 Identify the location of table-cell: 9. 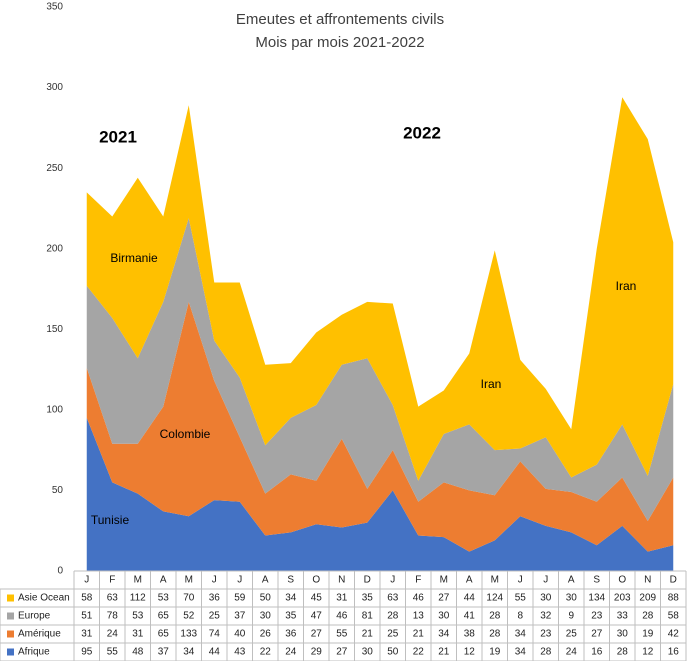
(571, 616).